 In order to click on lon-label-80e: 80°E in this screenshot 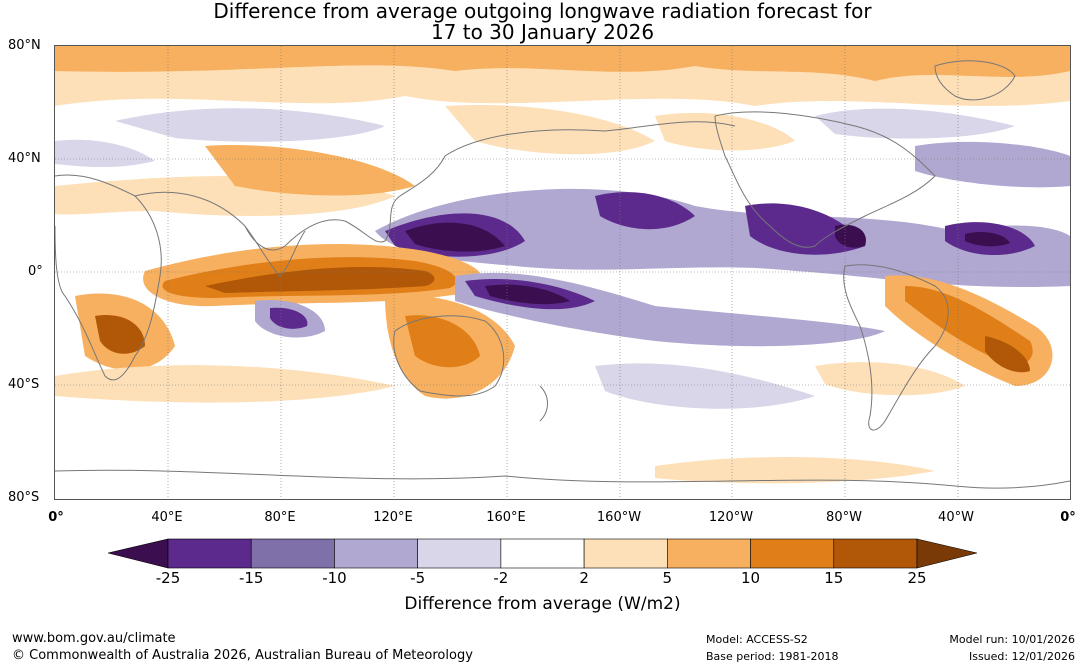, I will do `click(280, 517)`.